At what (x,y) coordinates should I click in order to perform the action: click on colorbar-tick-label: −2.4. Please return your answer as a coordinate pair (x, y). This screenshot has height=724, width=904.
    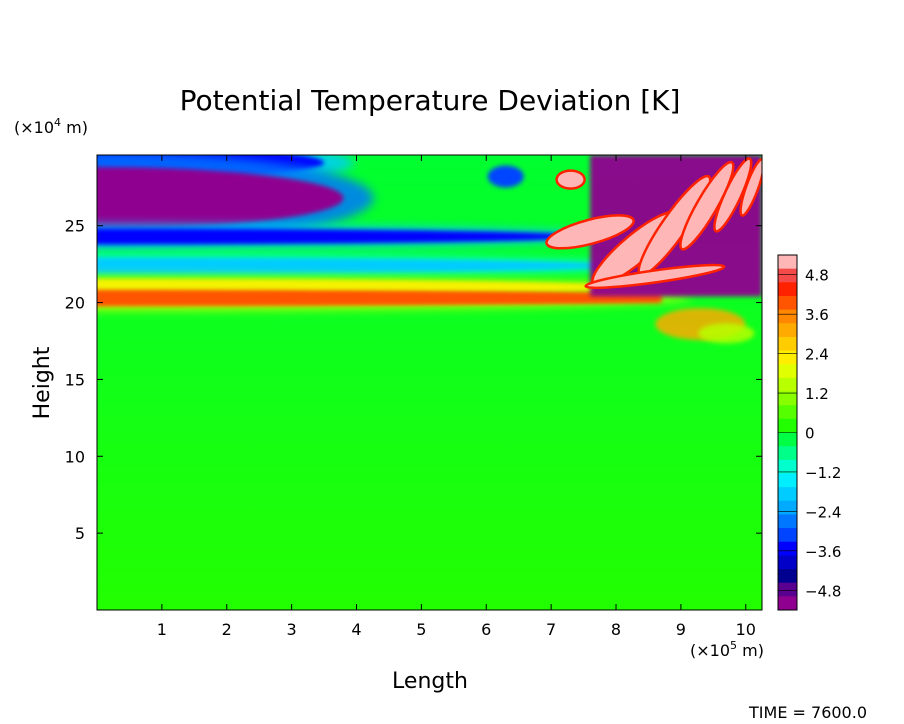
    Looking at the image, I should click on (823, 512).